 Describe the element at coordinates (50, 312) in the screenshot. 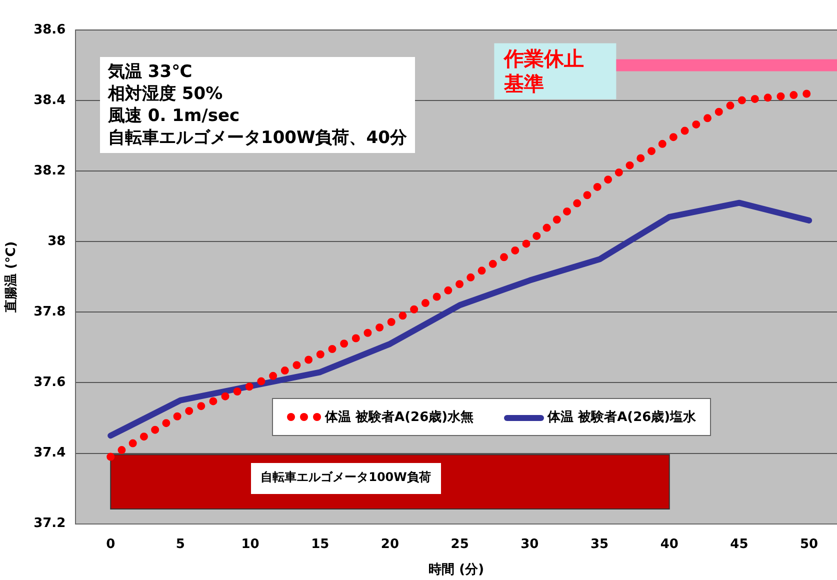

I see `y-tick-label: 37.8` at that location.